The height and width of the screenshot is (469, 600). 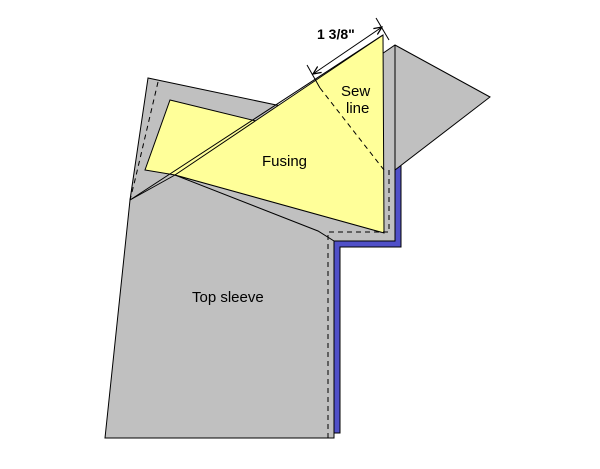 What do you see at coordinates (144, 141) in the screenshot?
I see `sew-line-left` at bounding box center [144, 141].